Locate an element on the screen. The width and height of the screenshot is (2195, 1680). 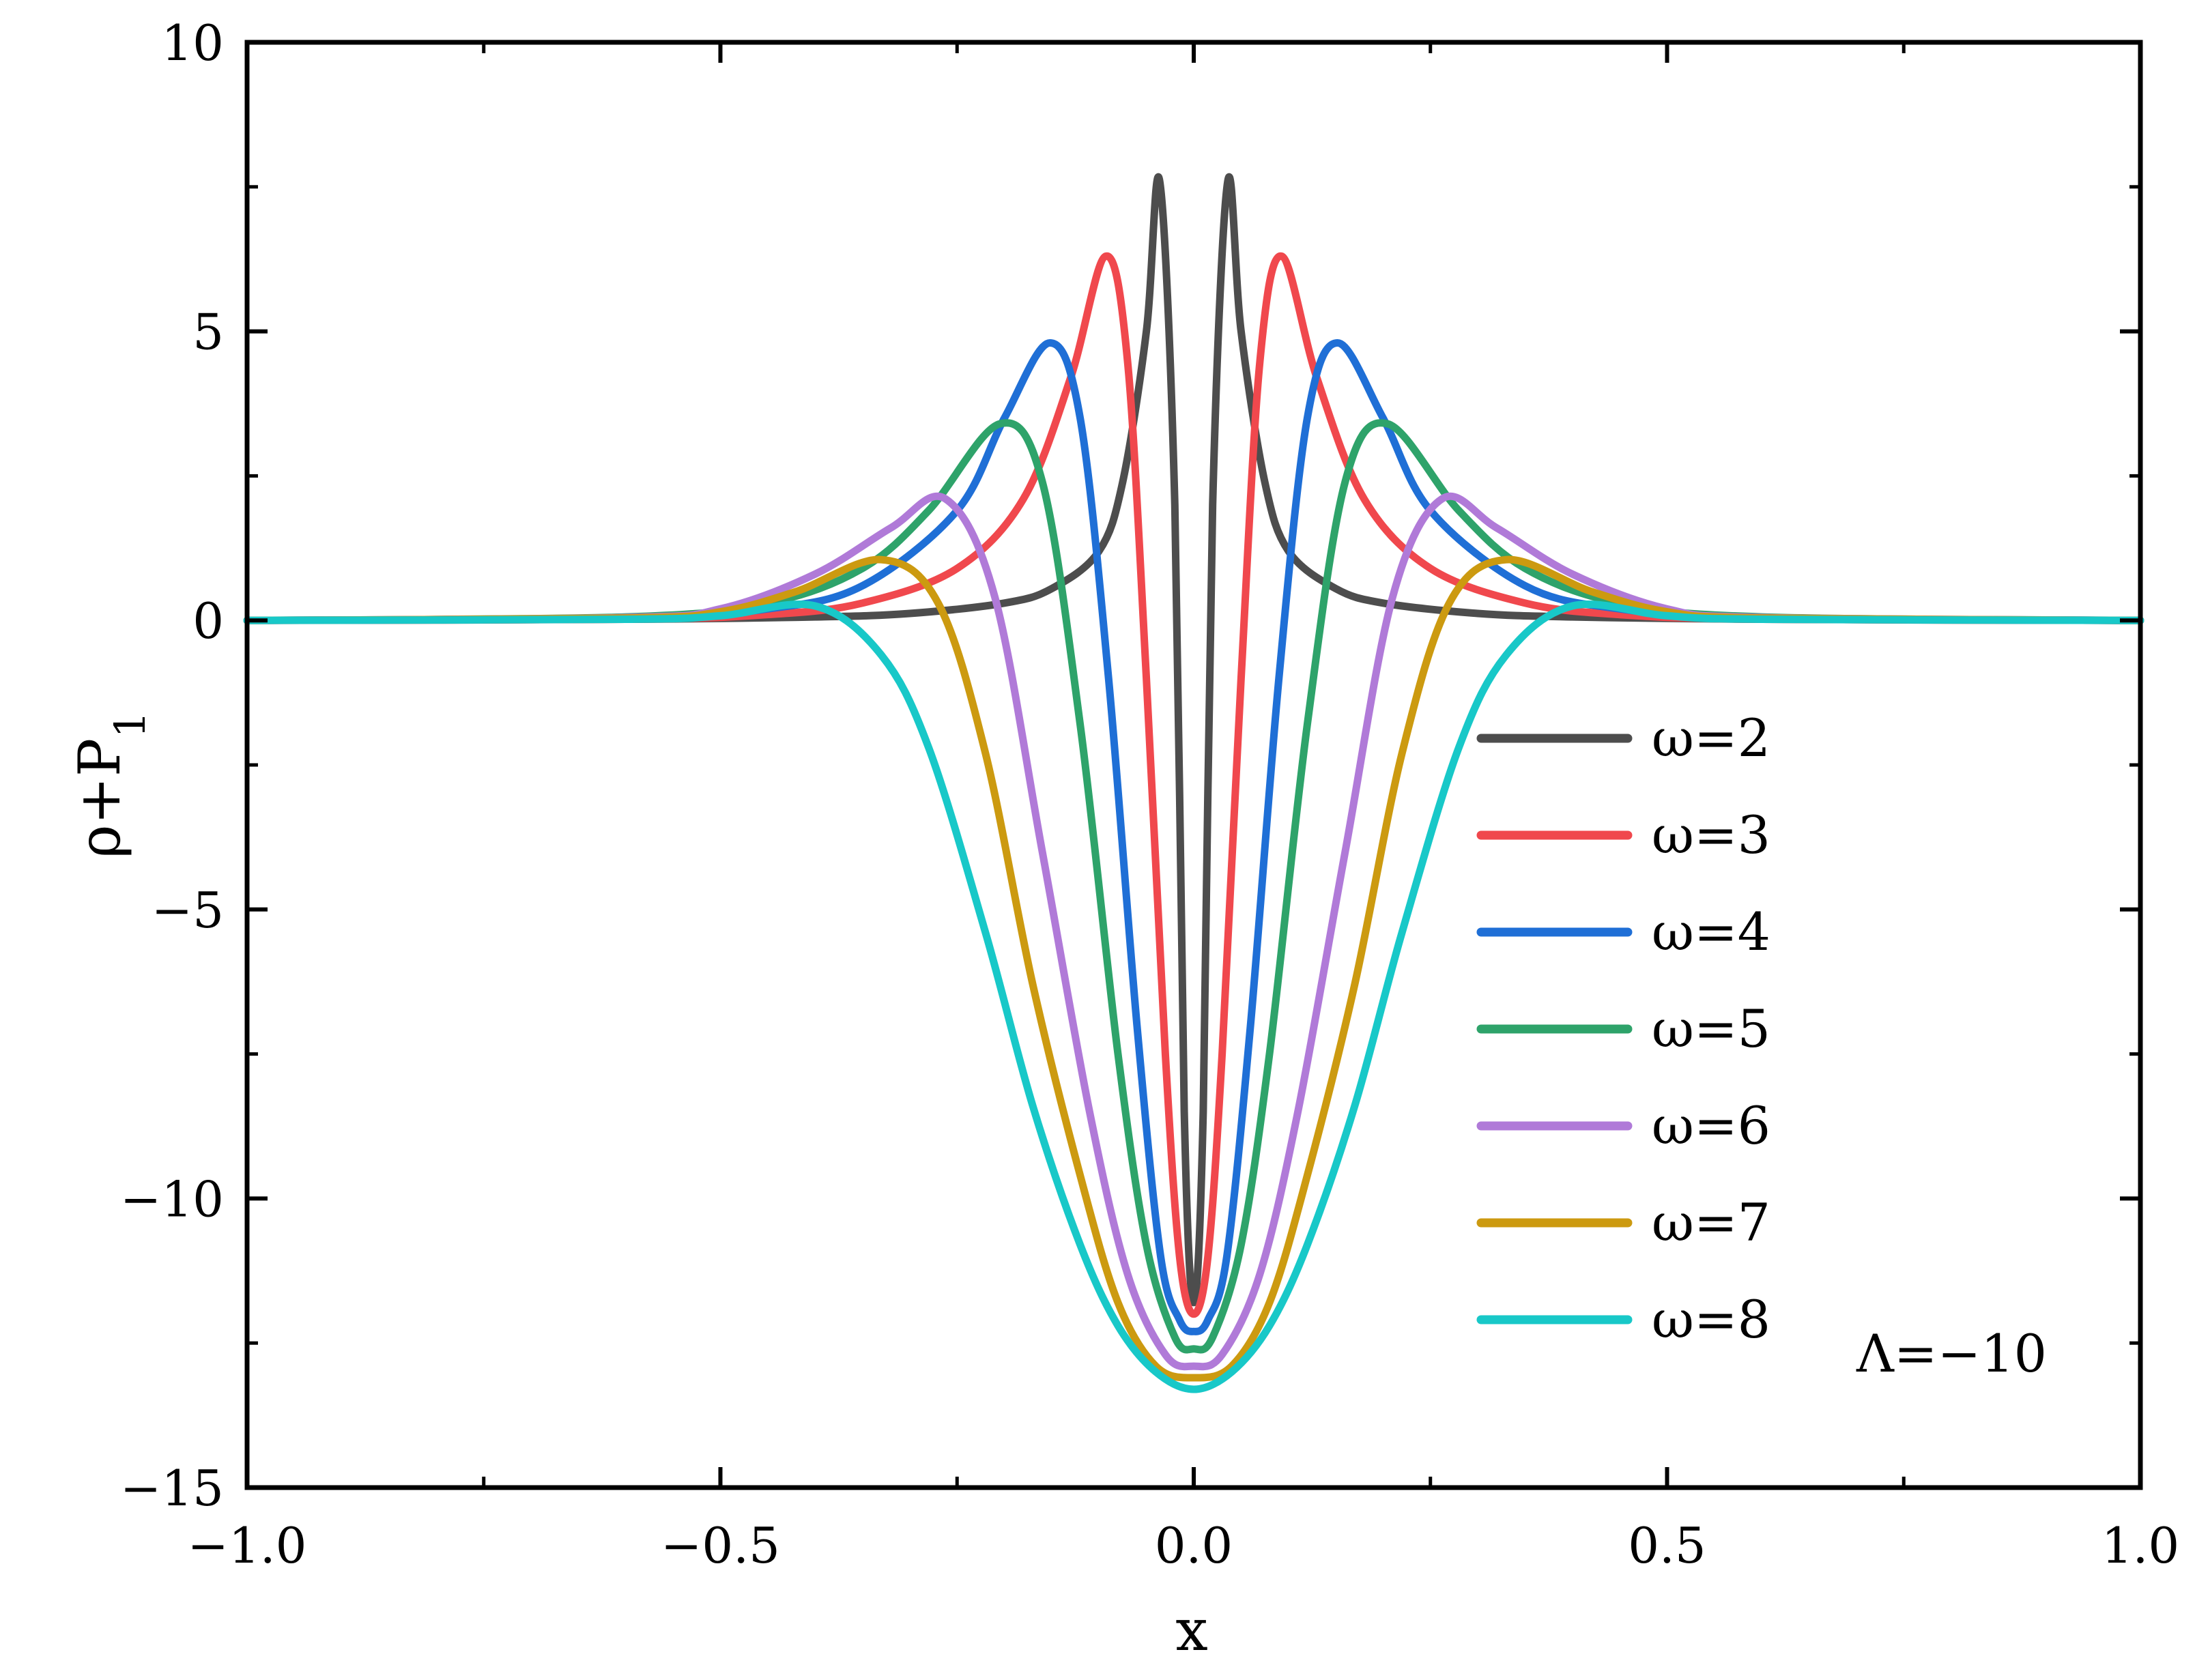
legend-label: ω=2 is located at coordinates (1711, 738).